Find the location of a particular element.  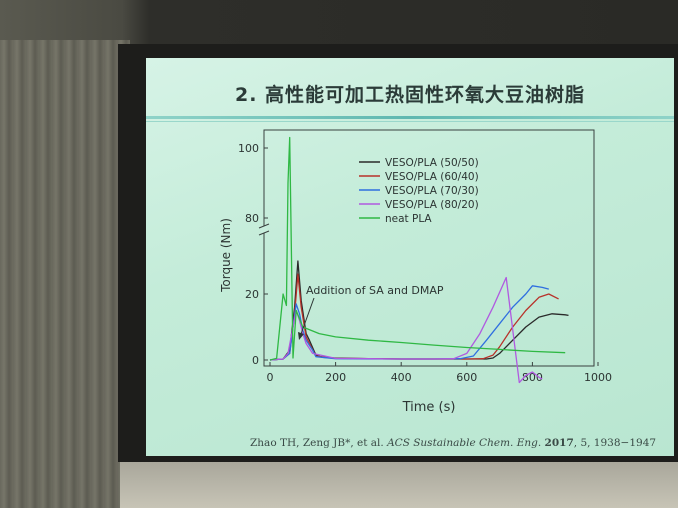

citation-year: 2017 is located at coordinates (559, 443).